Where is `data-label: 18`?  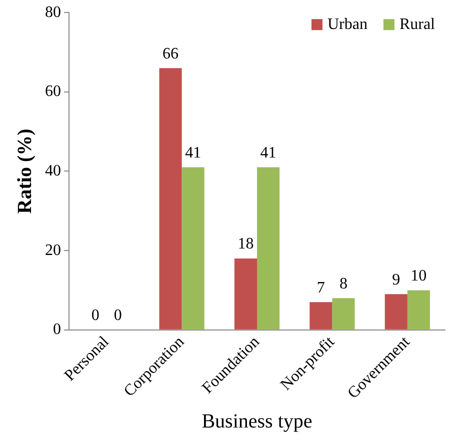 data-label: 18 is located at coordinates (246, 244).